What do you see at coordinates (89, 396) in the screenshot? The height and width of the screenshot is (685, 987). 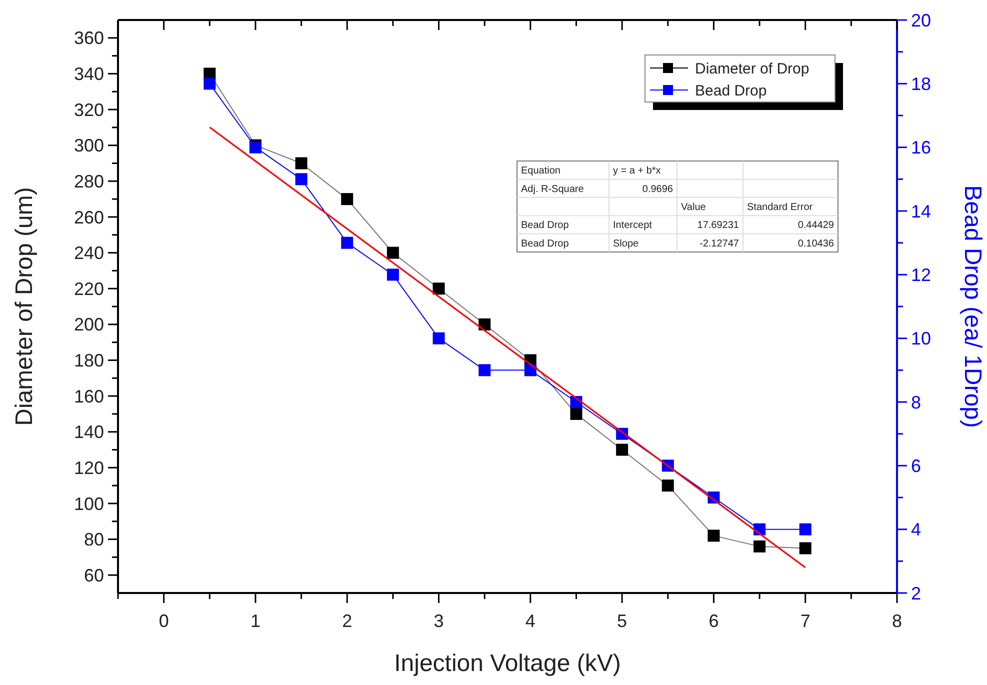 I see `y-tick-label: 160` at bounding box center [89, 396].